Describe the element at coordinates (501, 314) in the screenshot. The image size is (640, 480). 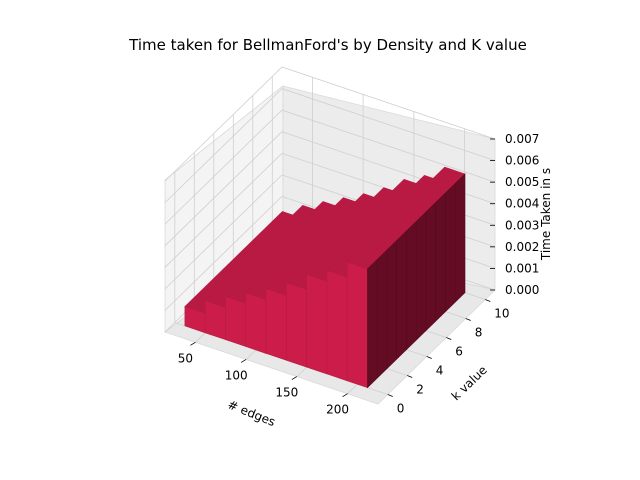
I see `y-tick-label: 10` at that location.